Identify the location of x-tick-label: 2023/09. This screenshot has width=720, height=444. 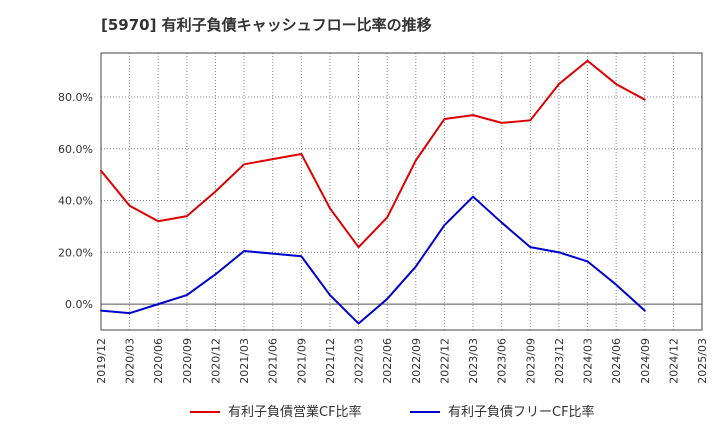
(530, 361).